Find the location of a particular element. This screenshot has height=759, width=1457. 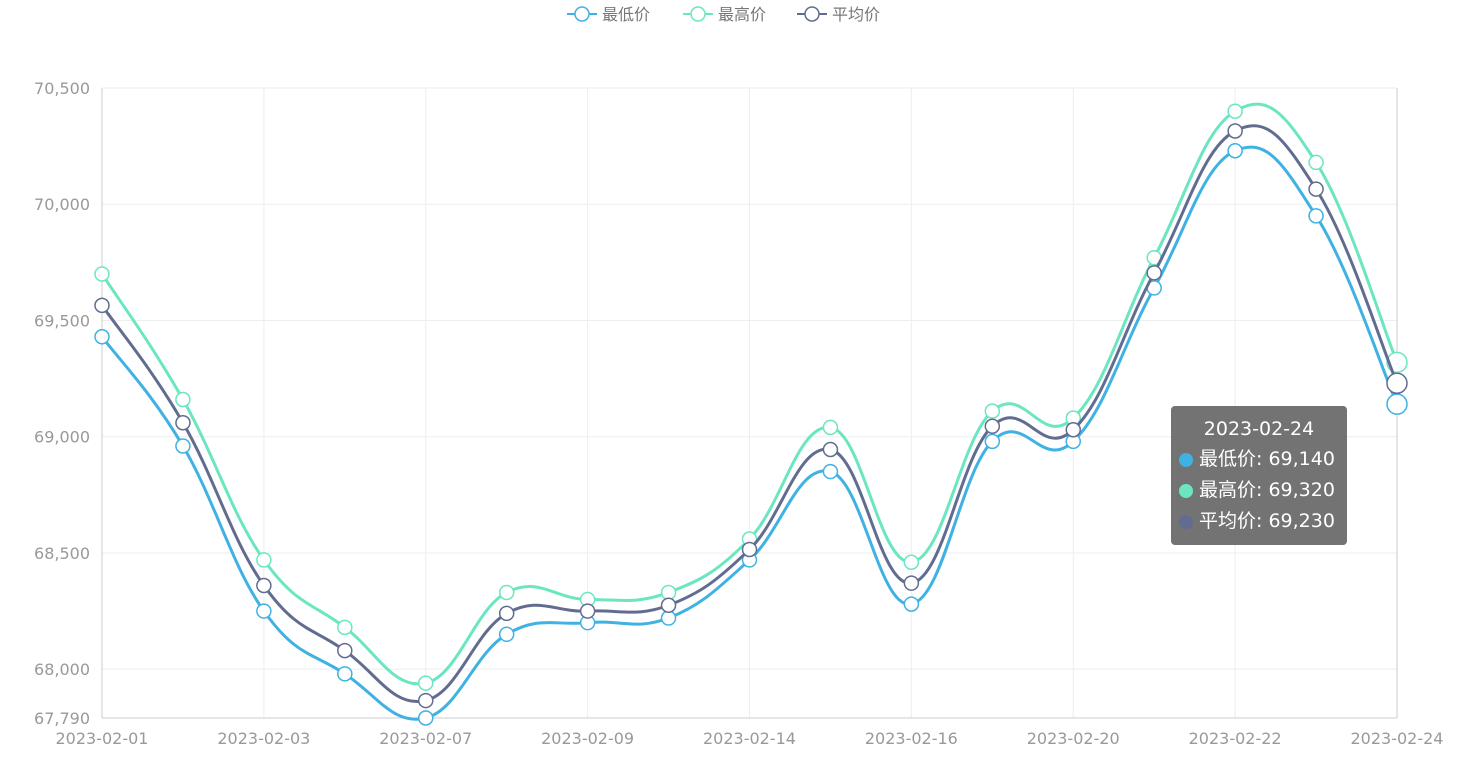

tooltip-label-min: 最低价: 69,140 is located at coordinates (1267, 459).